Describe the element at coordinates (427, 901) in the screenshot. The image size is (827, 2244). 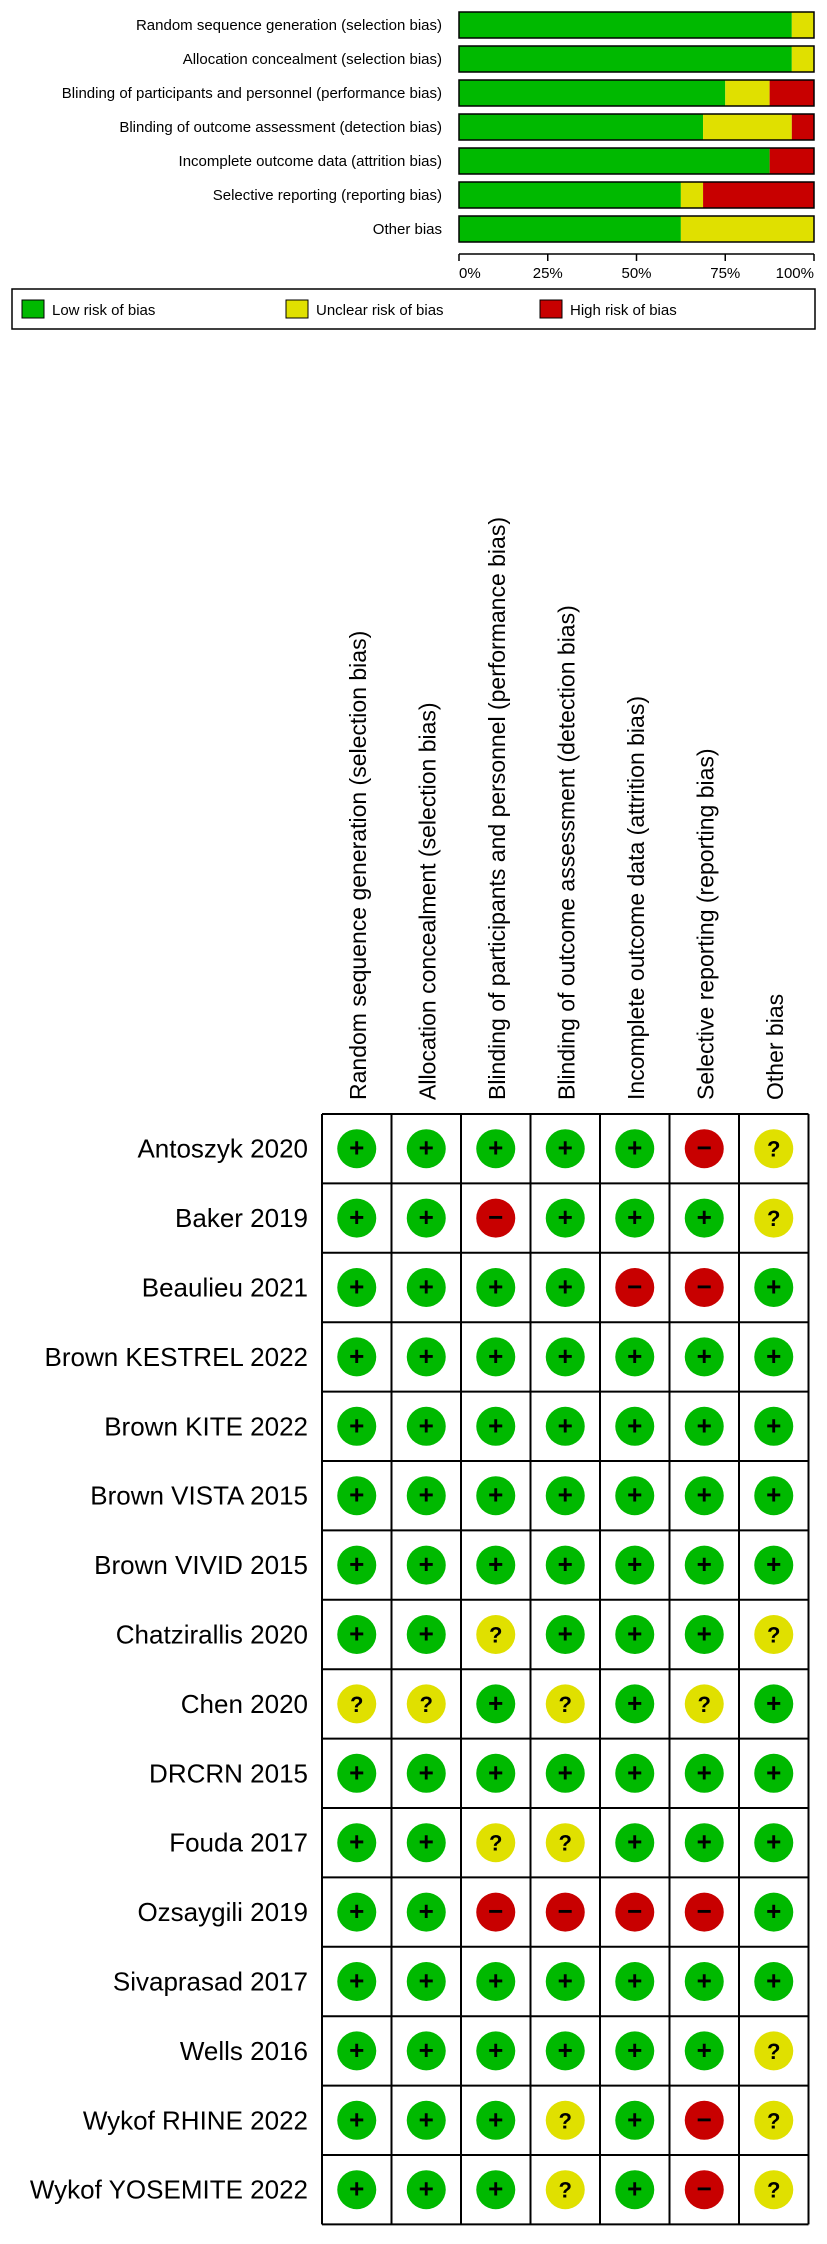
I see `column-header: Allocation concealment (selection bias)` at that location.